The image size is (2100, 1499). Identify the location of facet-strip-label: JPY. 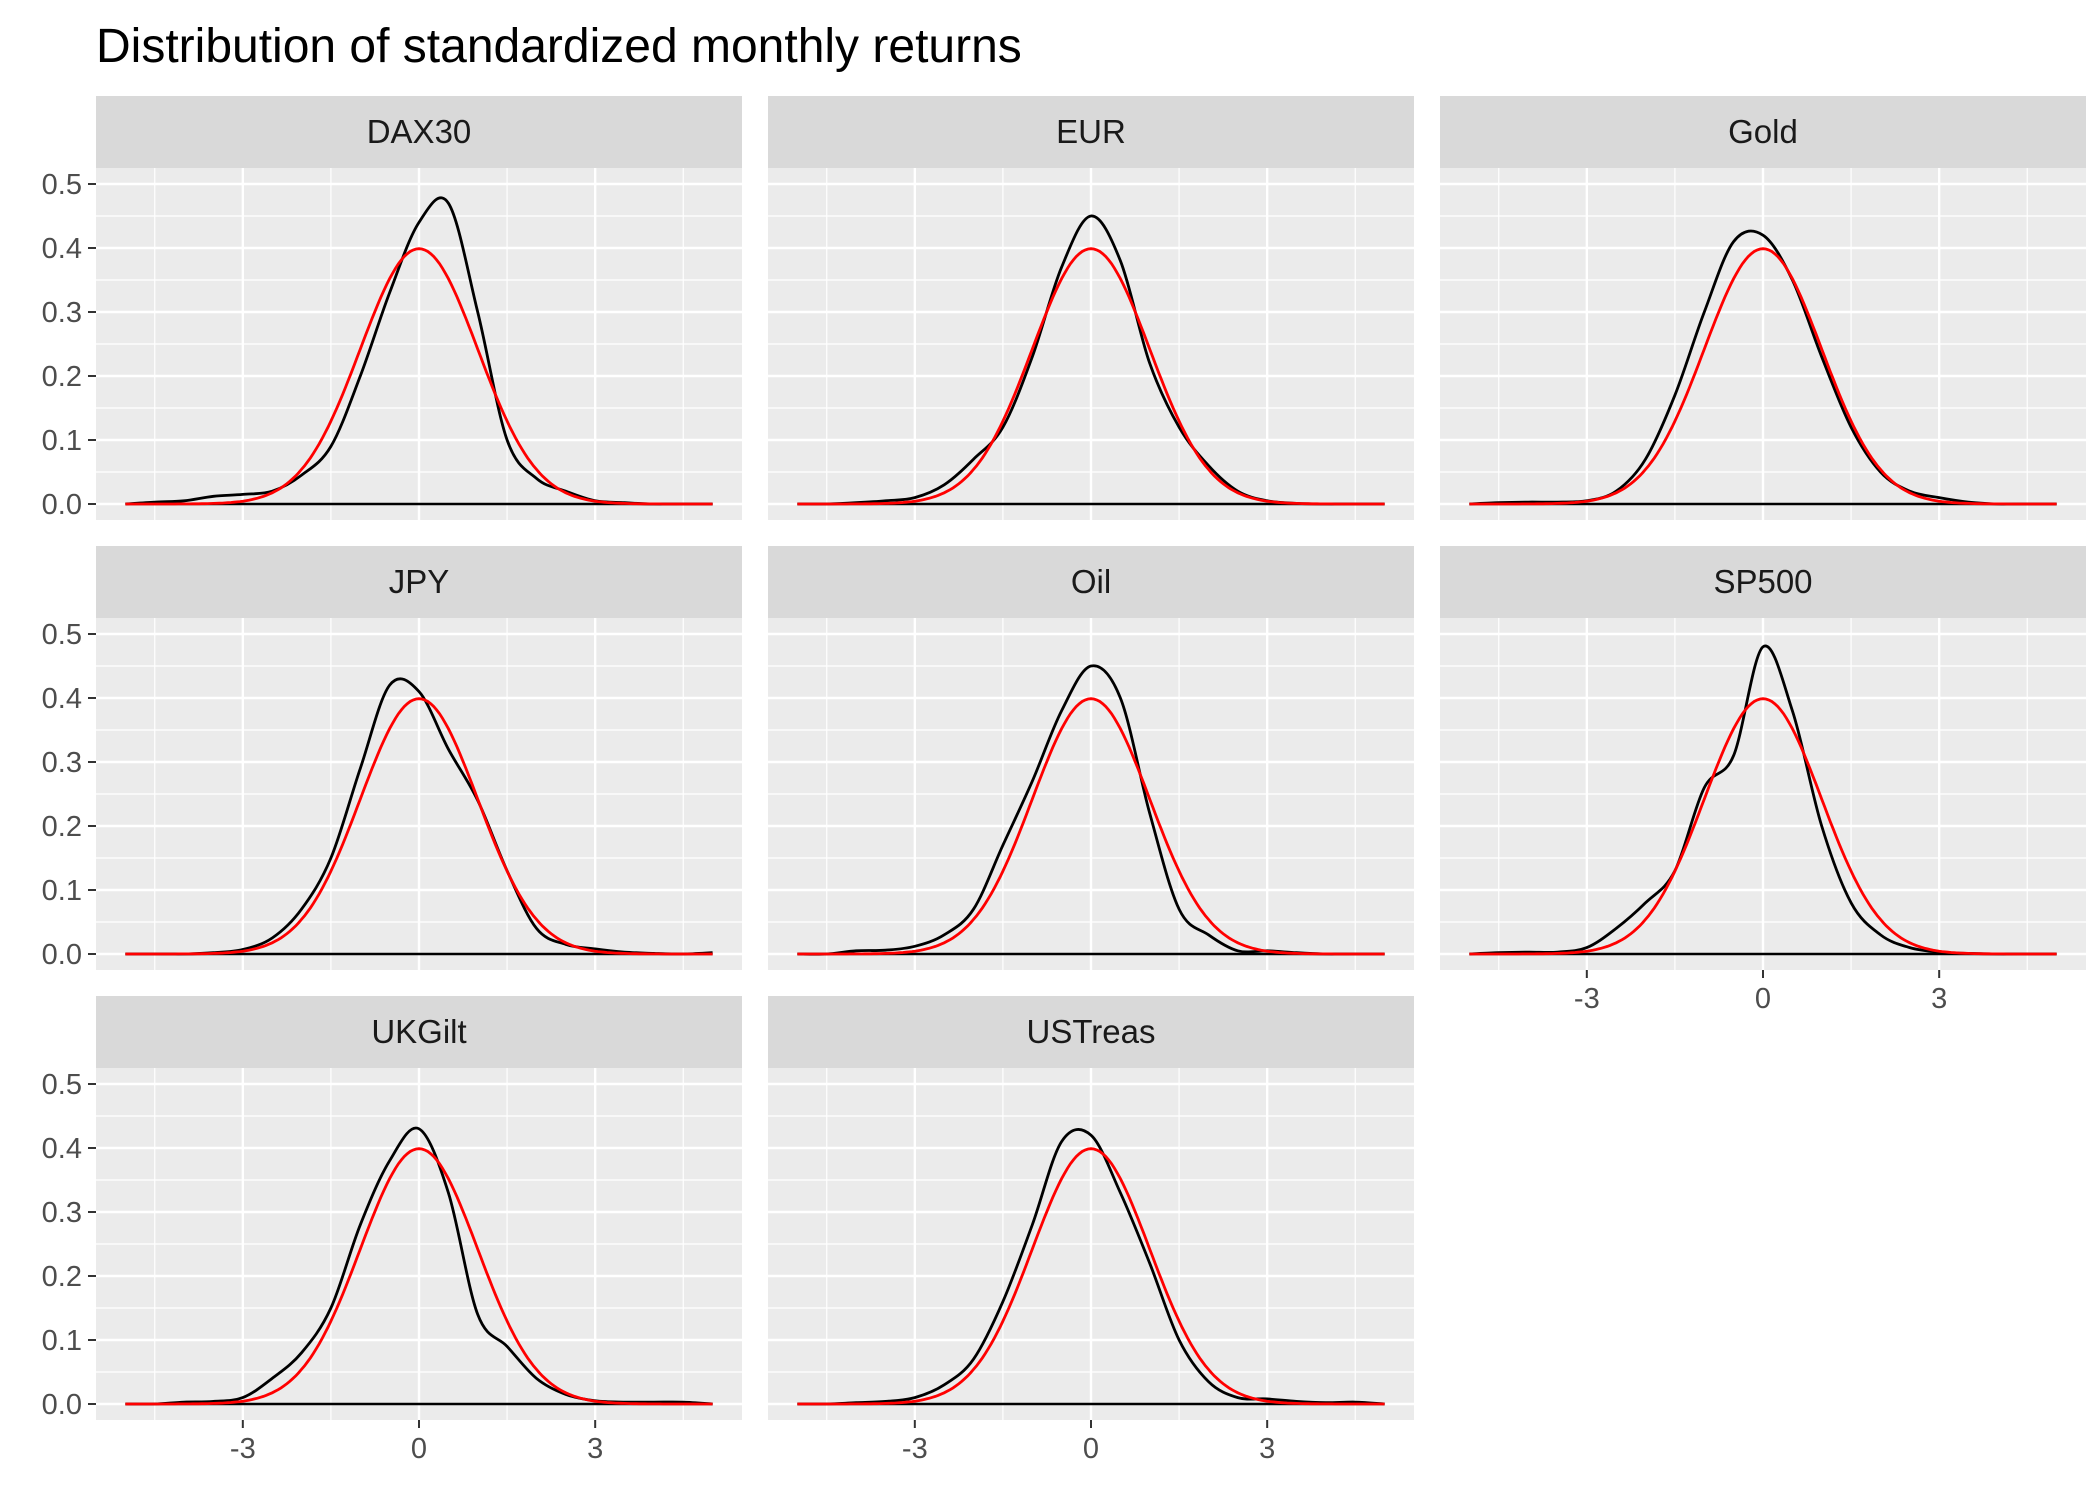
(419, 581).